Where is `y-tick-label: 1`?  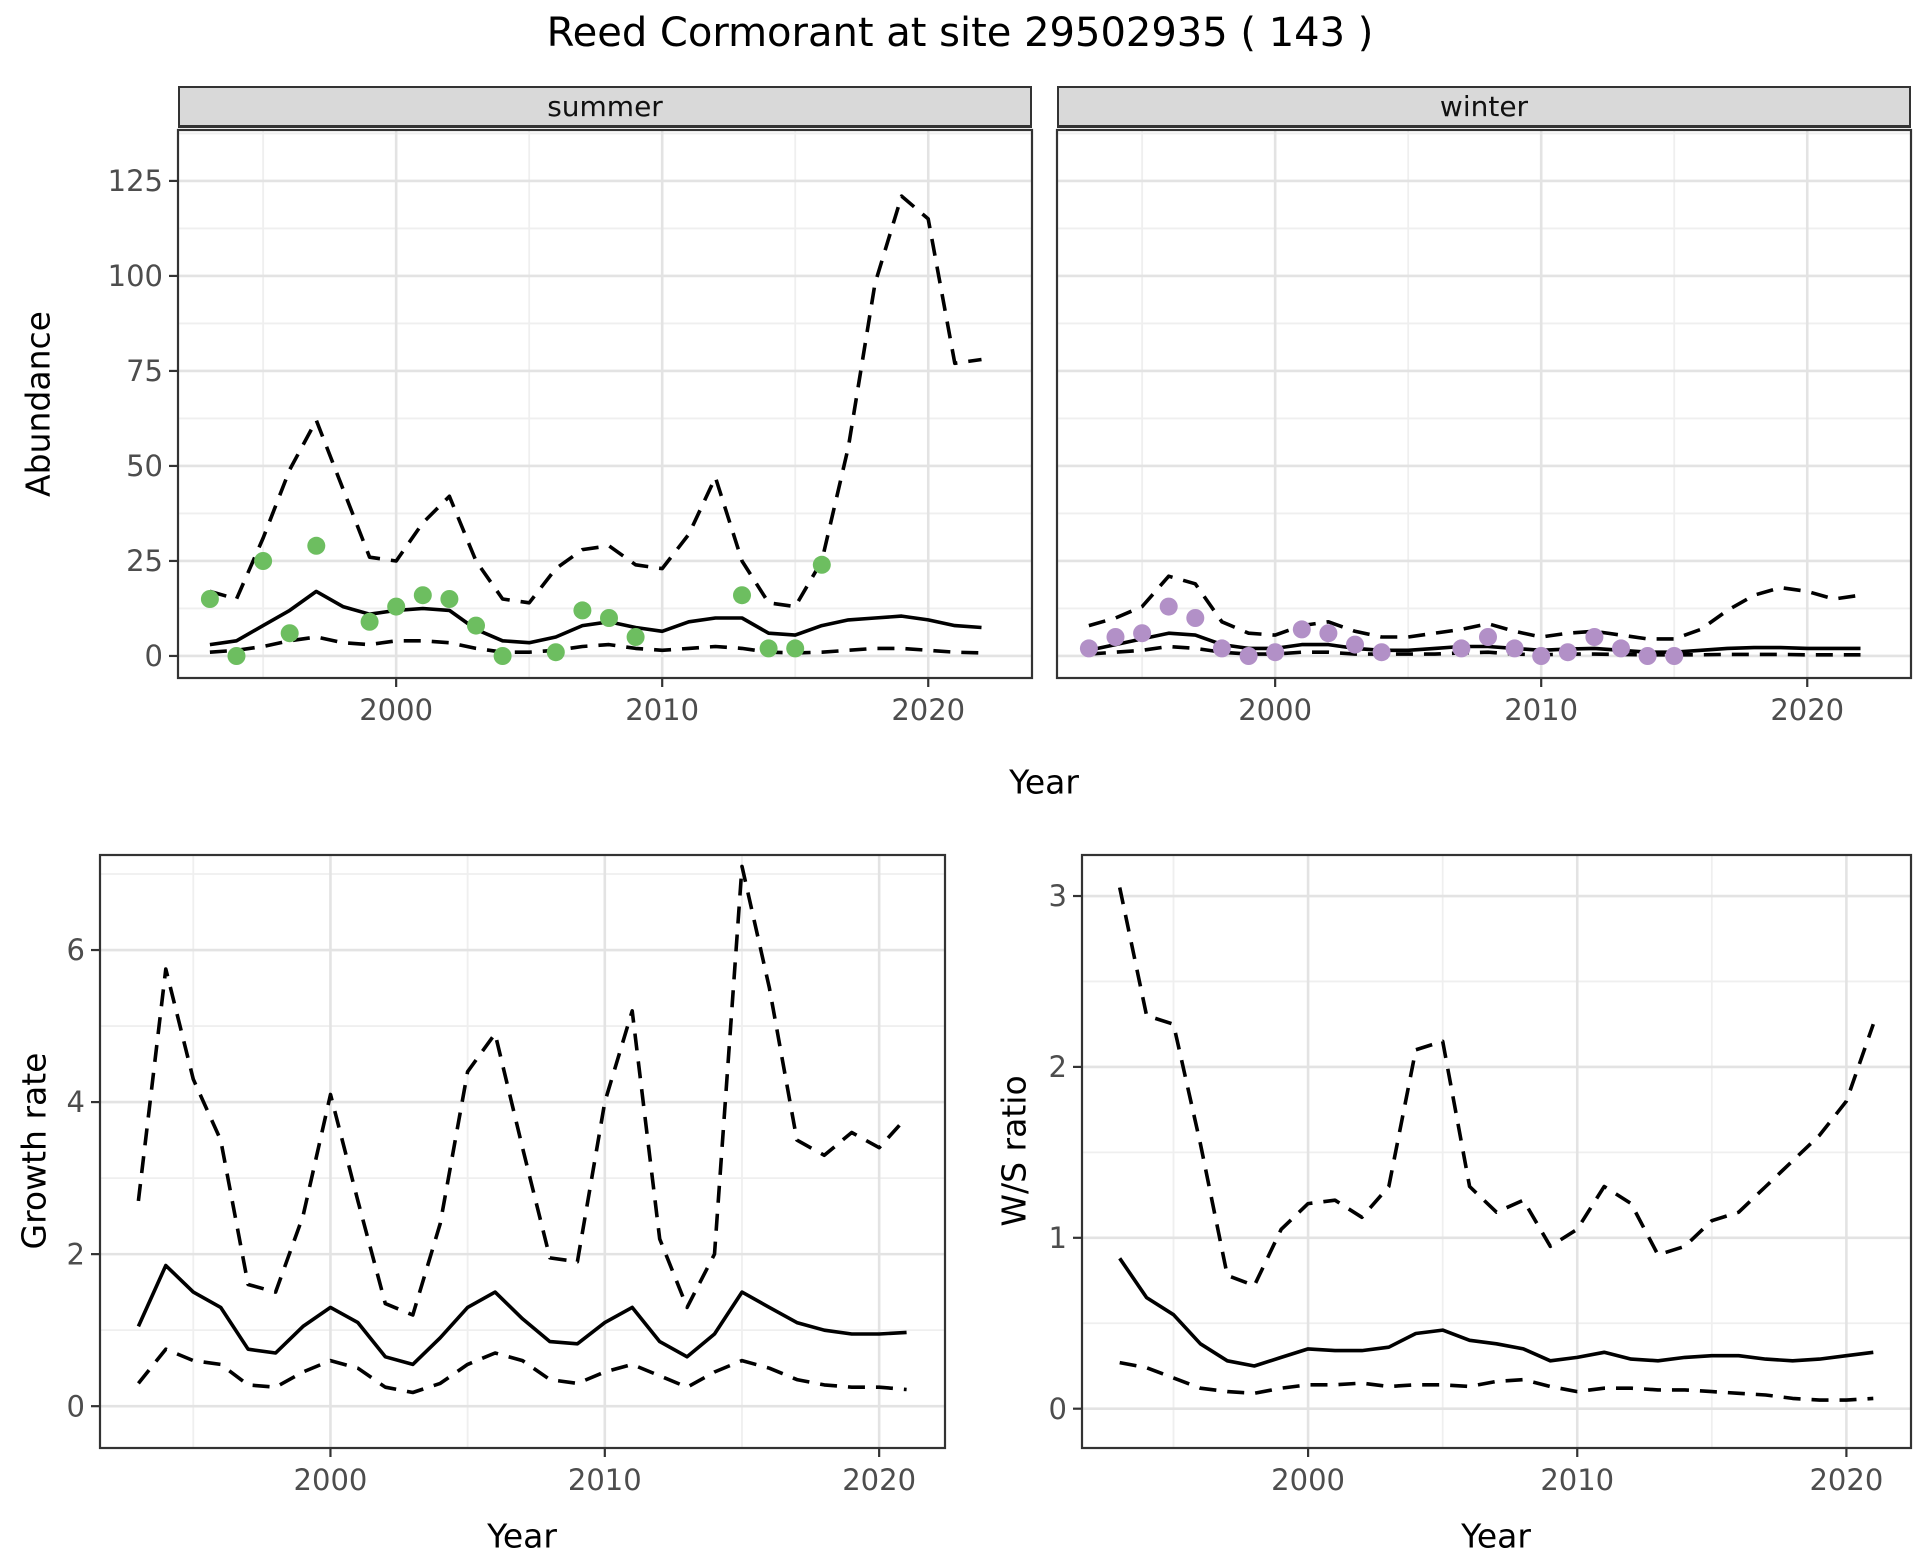
y-tick-label: 1 is located at coordinates (1058, 1238).